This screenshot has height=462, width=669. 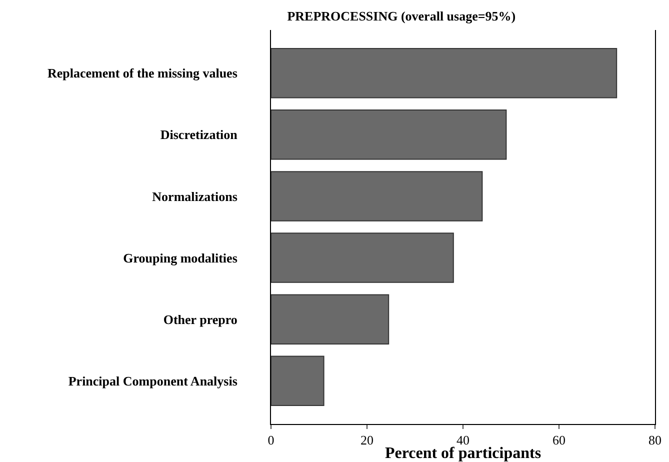 I want to click on x-tick-label: 80, so click(x=655, y=440).